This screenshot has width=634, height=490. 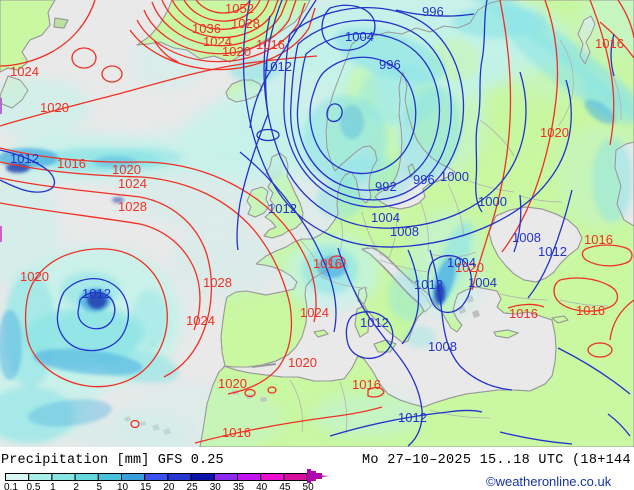 What do you see at coordinates (123, 486) in the screenshot?
I see `svg-text: 10` at bounding box center [123, 486].